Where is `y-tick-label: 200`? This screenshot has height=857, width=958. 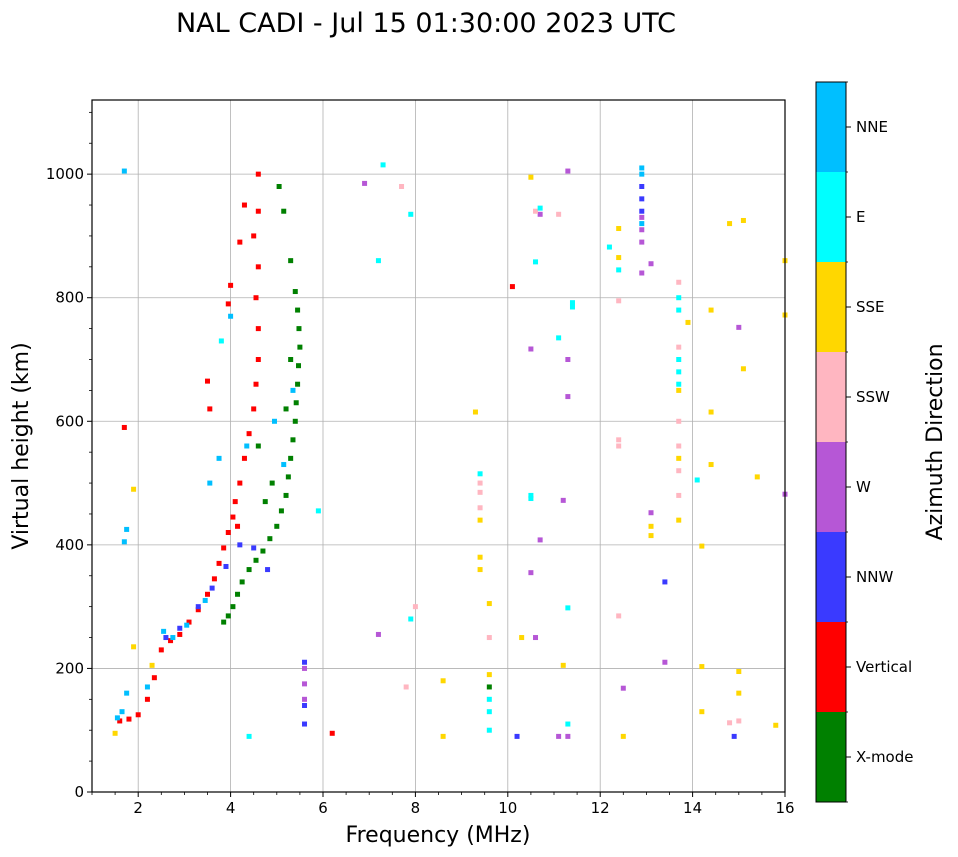 y-tick-label: 200 is located at coordinates (69, 668).